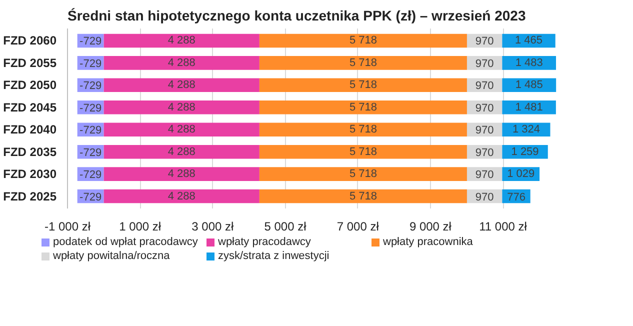 Image resolution: width=633 pixels, height=326 pixels. I want to click on x-tick-label: 3 000 zł, so click(213, 227).